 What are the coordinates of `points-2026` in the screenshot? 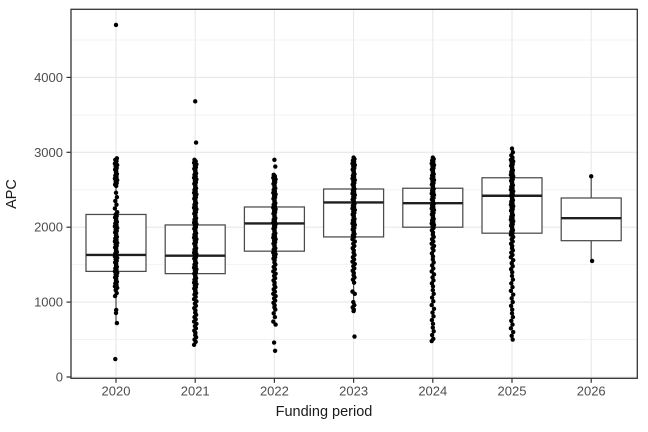 It's located at (592, 219).